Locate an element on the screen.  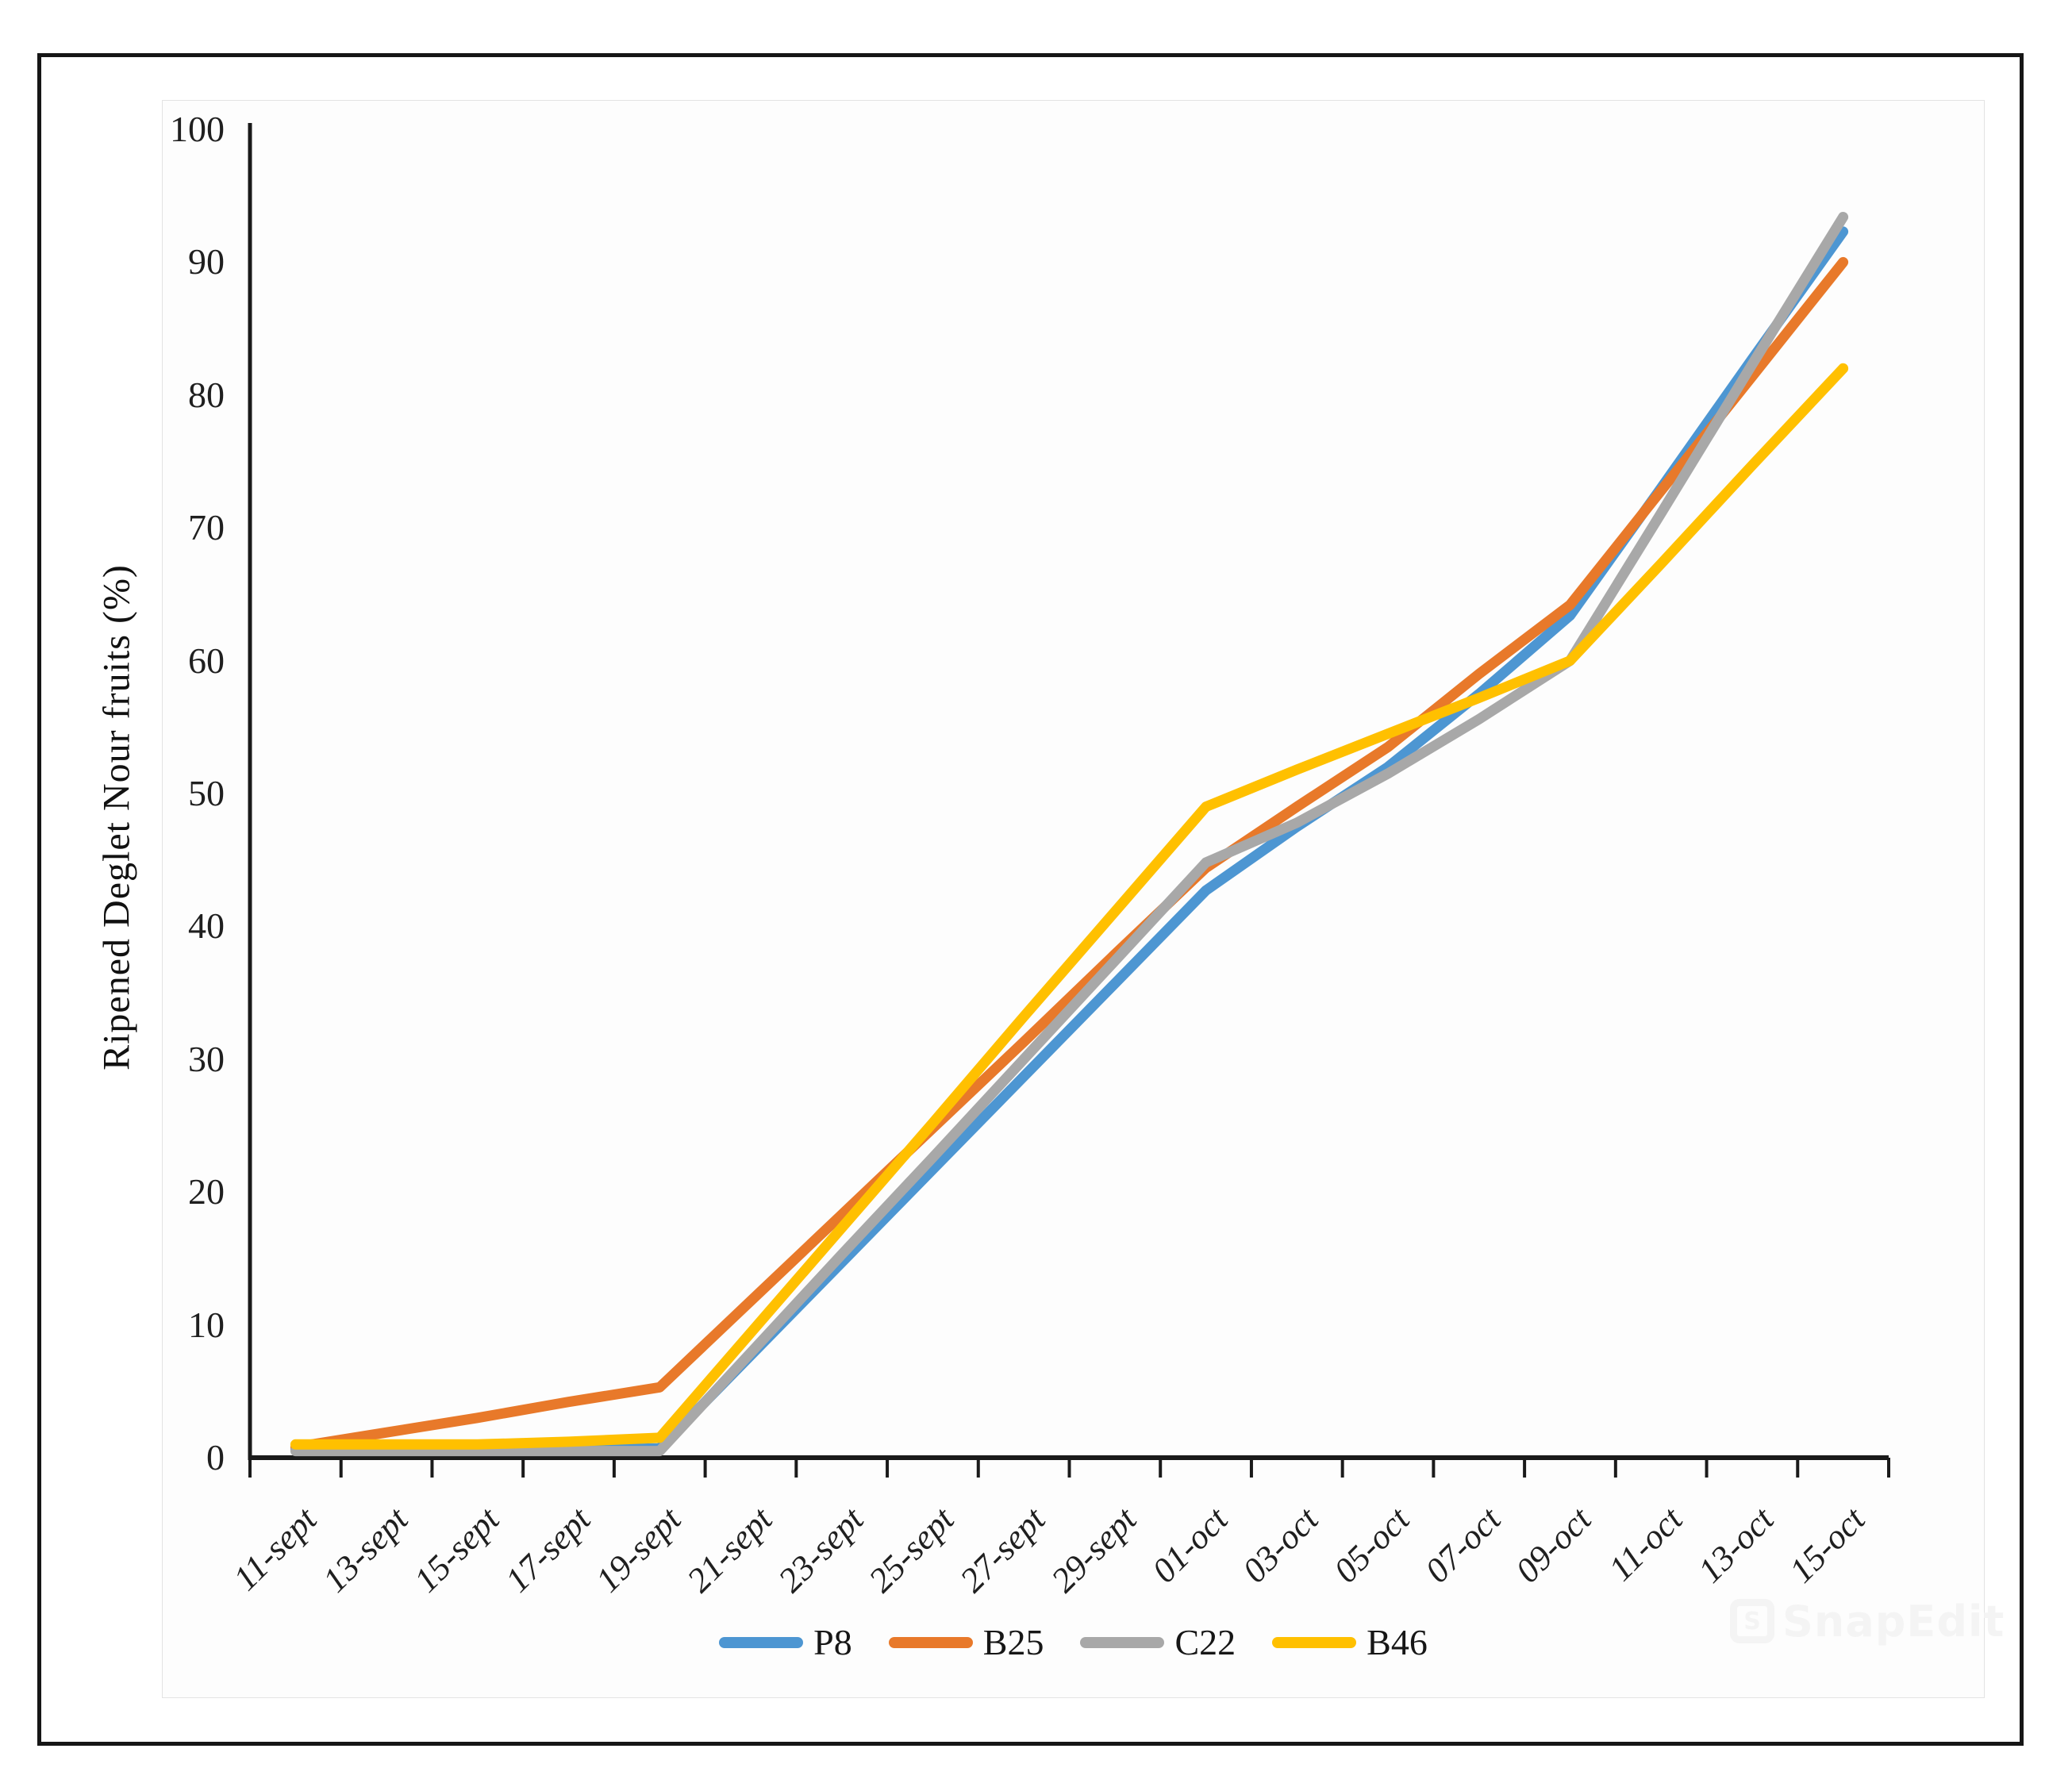
y-tick-label-90: 90 is located at coordinates (206, 261).